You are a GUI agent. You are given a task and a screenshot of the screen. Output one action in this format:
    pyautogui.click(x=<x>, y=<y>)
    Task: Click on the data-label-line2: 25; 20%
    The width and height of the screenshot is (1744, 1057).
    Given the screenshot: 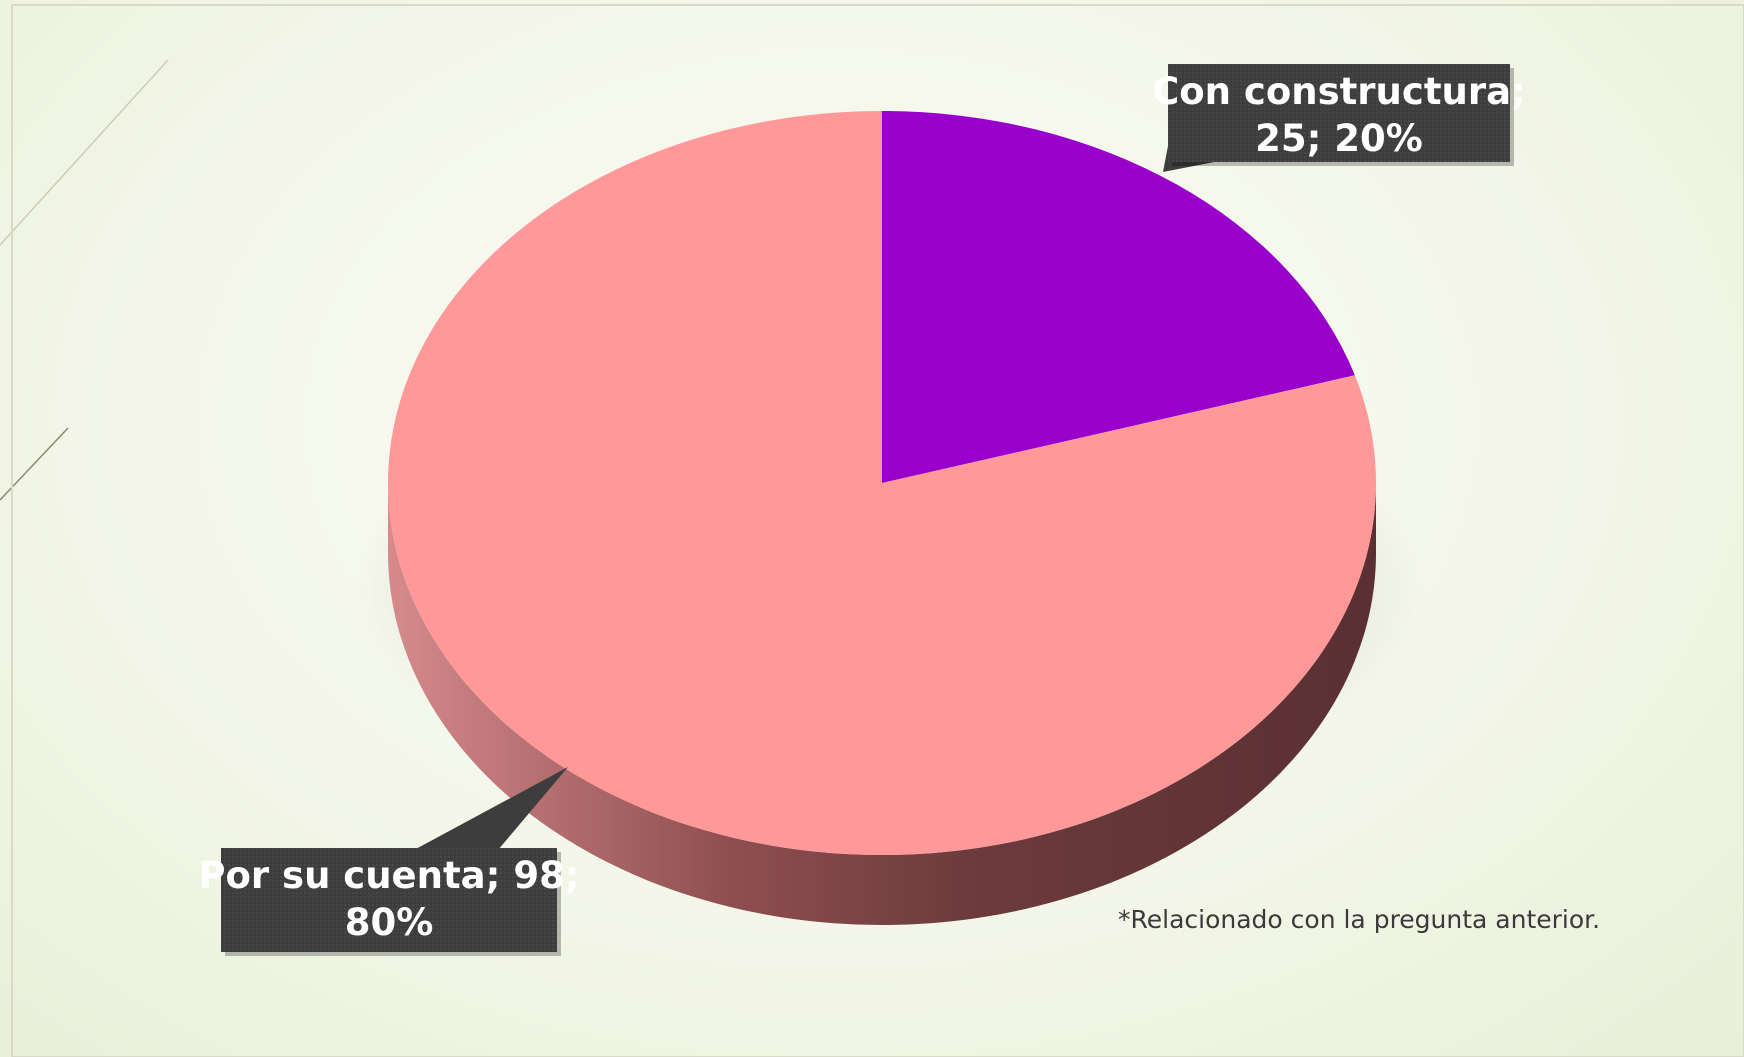 What is the action you would take?
    pyautogui.click(x=1339, y=138)
    